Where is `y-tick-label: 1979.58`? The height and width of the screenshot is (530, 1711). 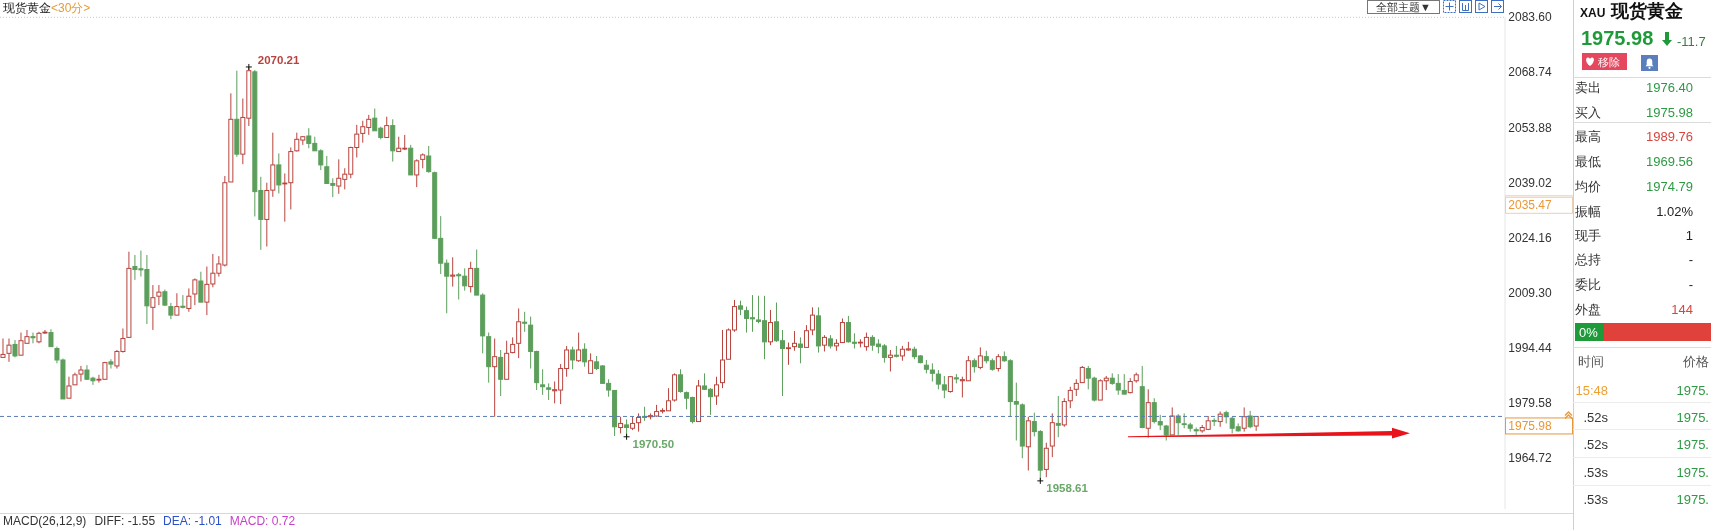 y-tick-label: 1979.58 is located at coordinates (1530, 403).